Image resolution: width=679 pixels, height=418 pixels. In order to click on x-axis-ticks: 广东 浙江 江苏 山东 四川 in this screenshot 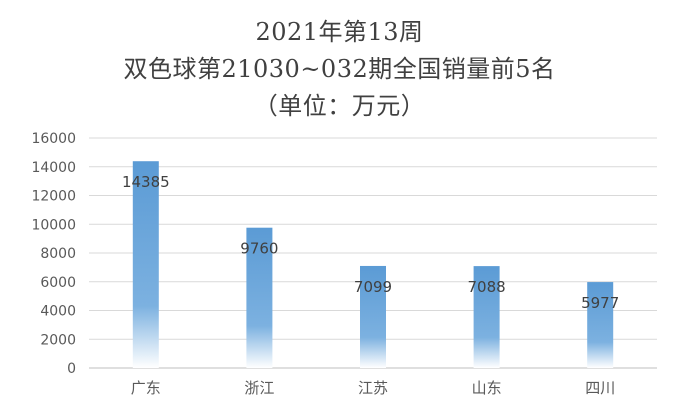, I will do `click(373, 388)`.